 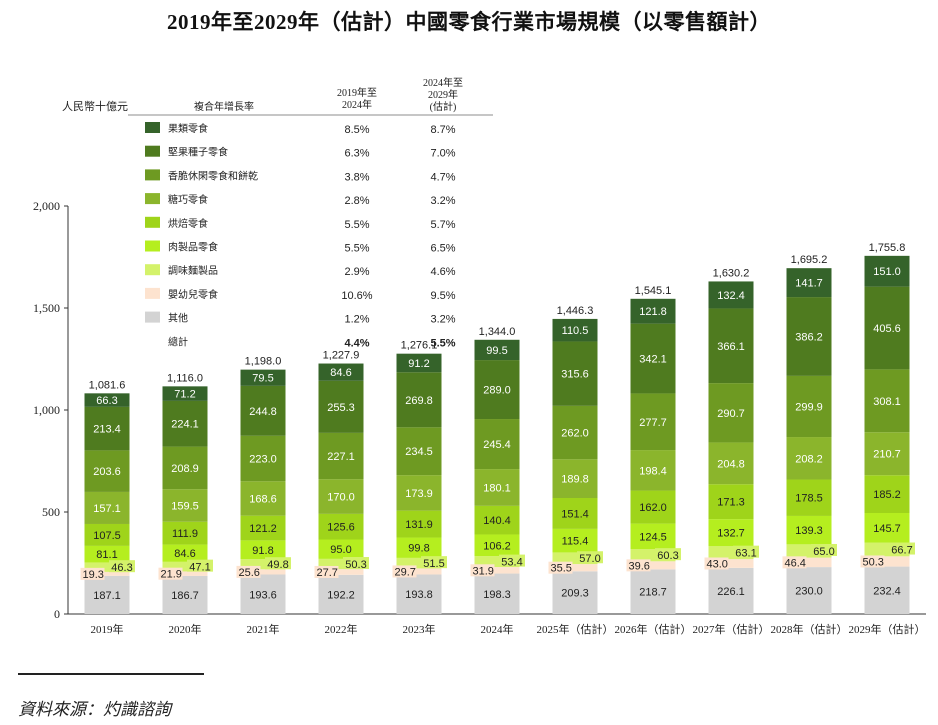 What do you see at coordinates (887, 529) in the screenshot?
I see `data-label: 145.7` at bounding box center [887, 529].